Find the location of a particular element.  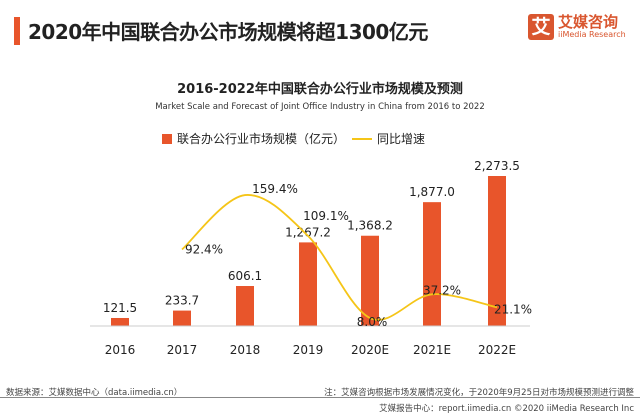

bar-2017 is located at coordinates (182, 318).